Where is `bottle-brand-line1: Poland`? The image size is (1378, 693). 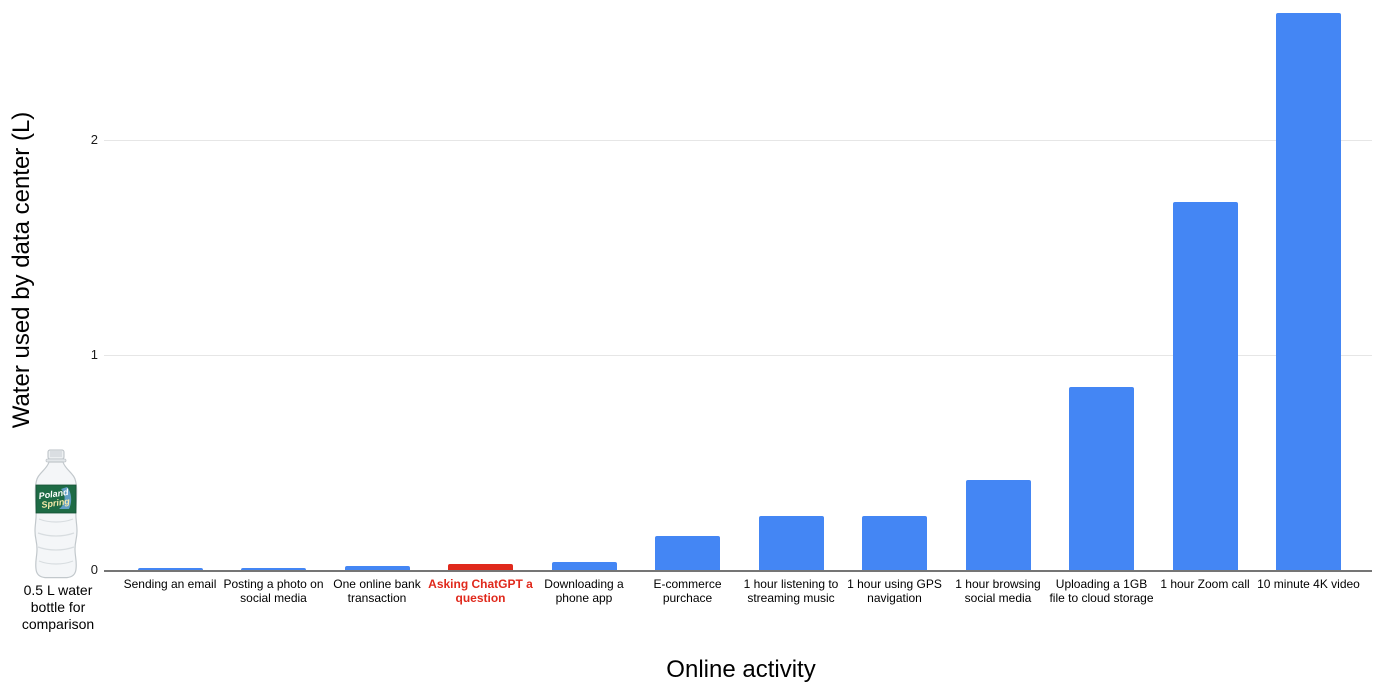
bottle-brand-line1: Poland is located at coordinates (54, 494).